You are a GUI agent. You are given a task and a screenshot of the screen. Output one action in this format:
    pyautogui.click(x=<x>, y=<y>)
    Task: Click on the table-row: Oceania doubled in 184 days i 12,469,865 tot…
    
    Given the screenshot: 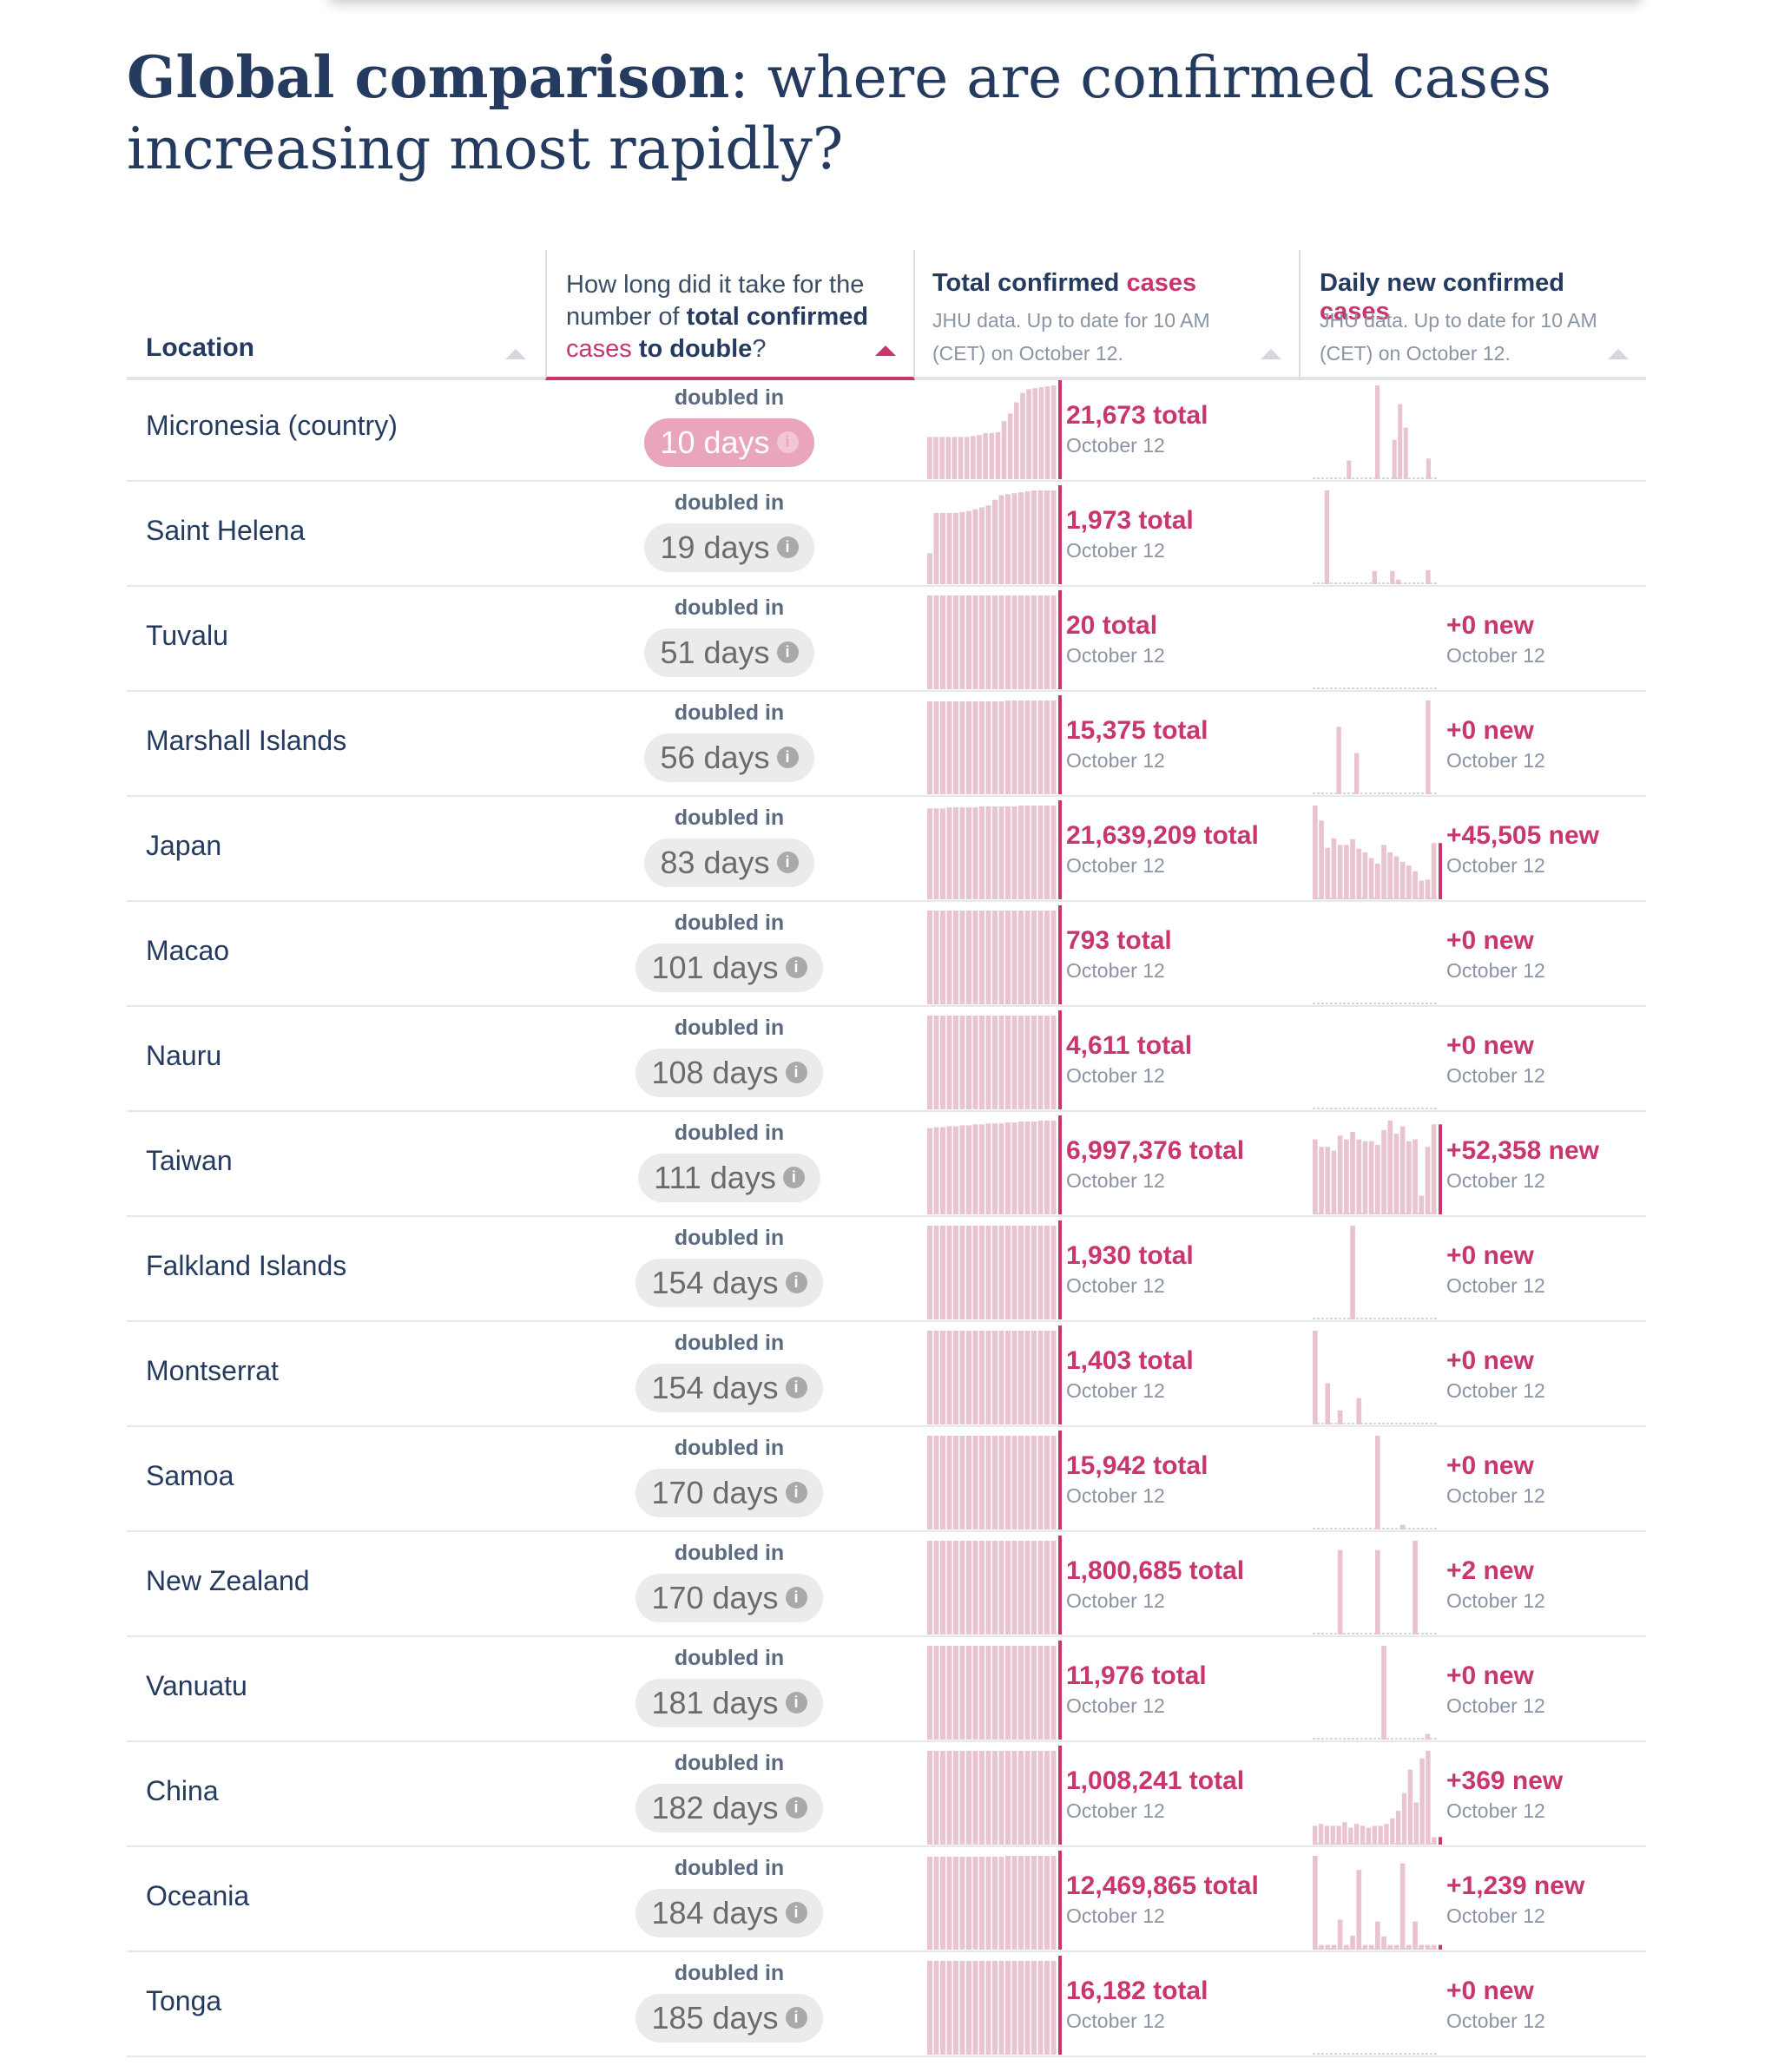 What is the action you would take?
    pyautogui.click(x=887, y=1899)
    